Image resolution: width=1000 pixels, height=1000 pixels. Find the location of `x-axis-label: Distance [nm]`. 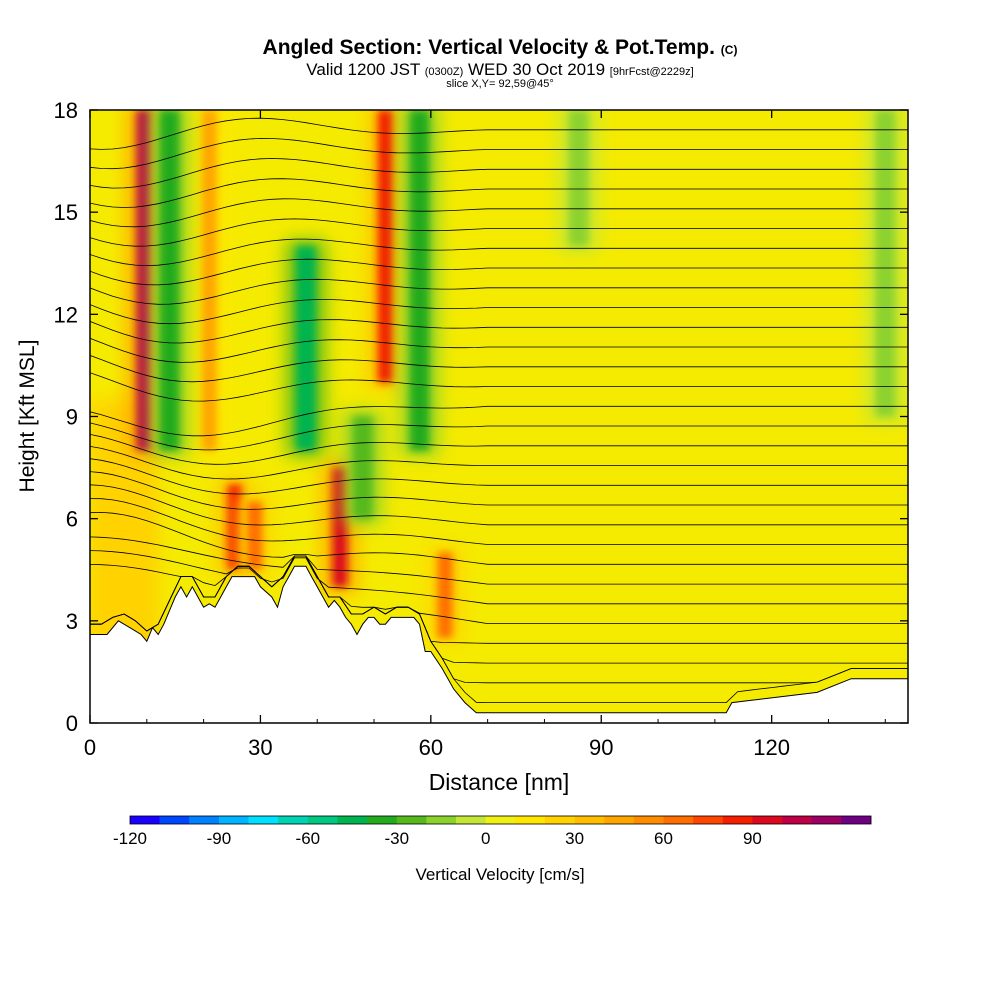

x-axis-label: Distance [nm] is located at coordinates (499, 782).